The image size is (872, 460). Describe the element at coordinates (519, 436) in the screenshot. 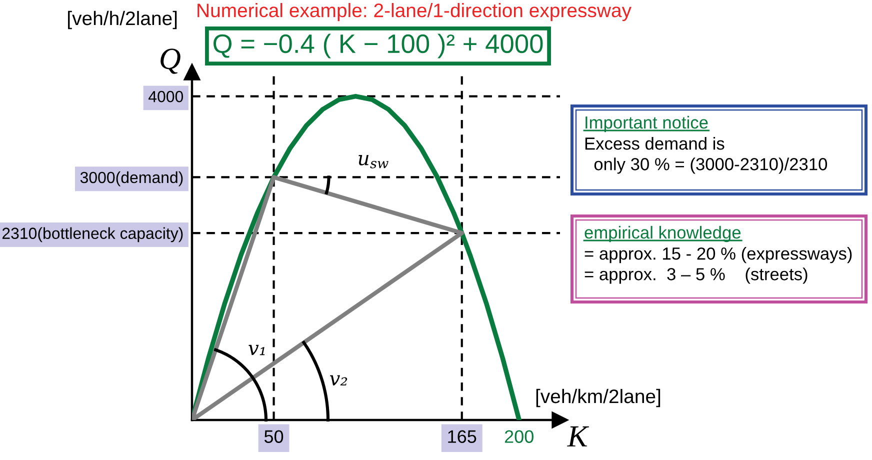

I see `x-tick-label: 200` at that location.